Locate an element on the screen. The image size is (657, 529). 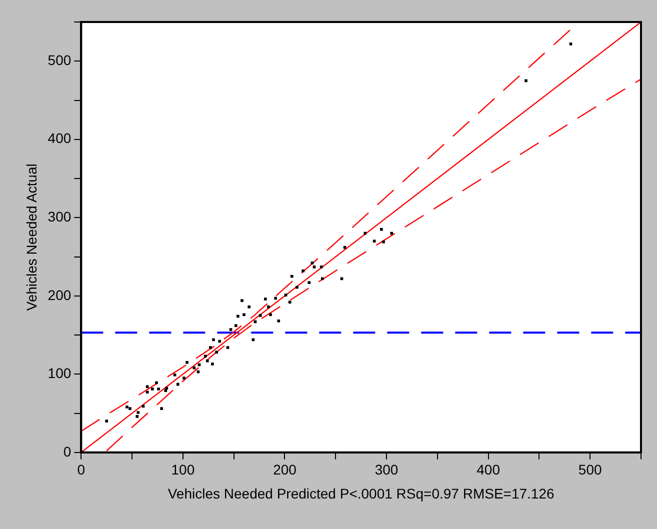
x-axis-title: Vehicles Needed Predicted P<.0001 RSq=0.97 RMSE=17.126 is located at coordinates (361, 493).